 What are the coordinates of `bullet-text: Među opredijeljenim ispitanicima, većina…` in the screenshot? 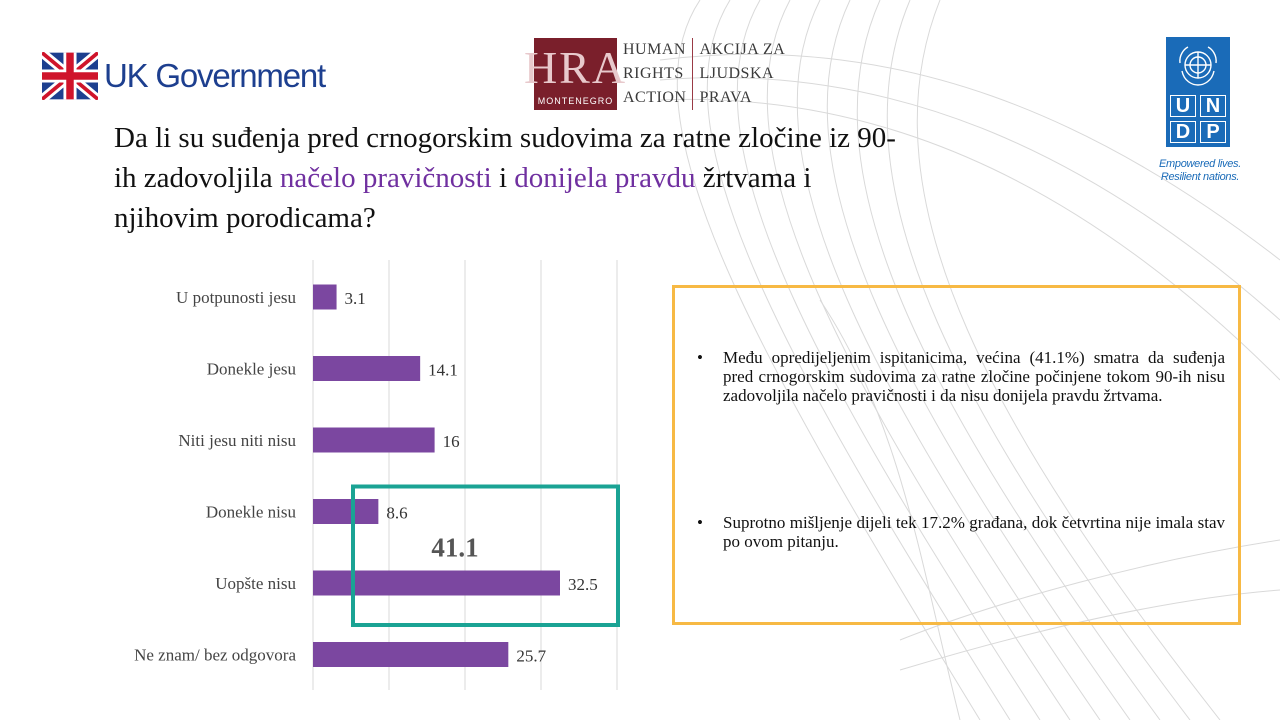 It's located at (974, 376).